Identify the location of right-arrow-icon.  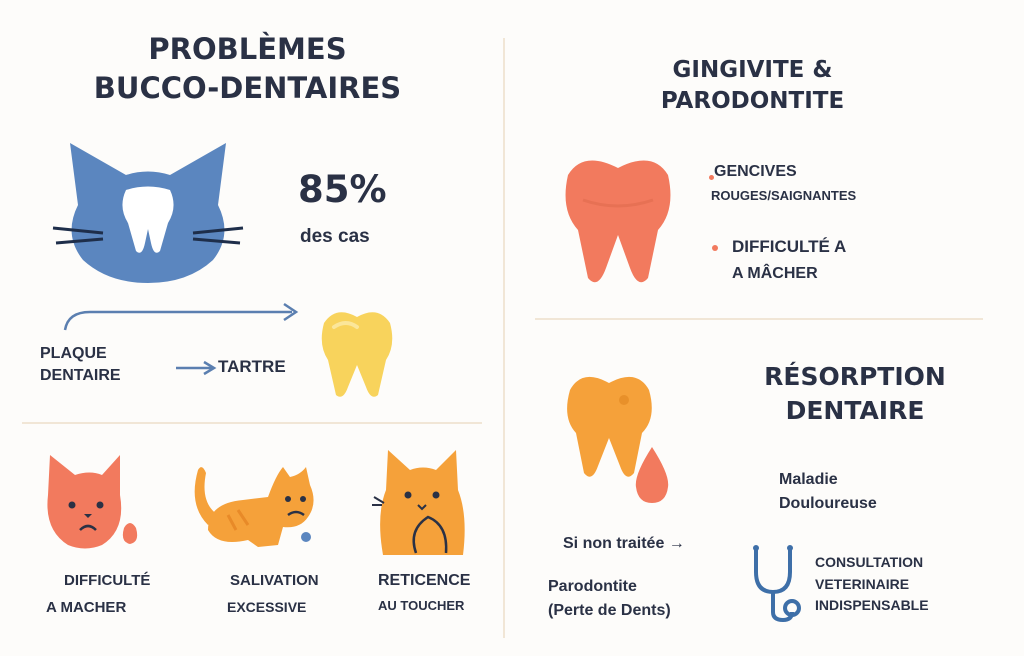
(196, 368).